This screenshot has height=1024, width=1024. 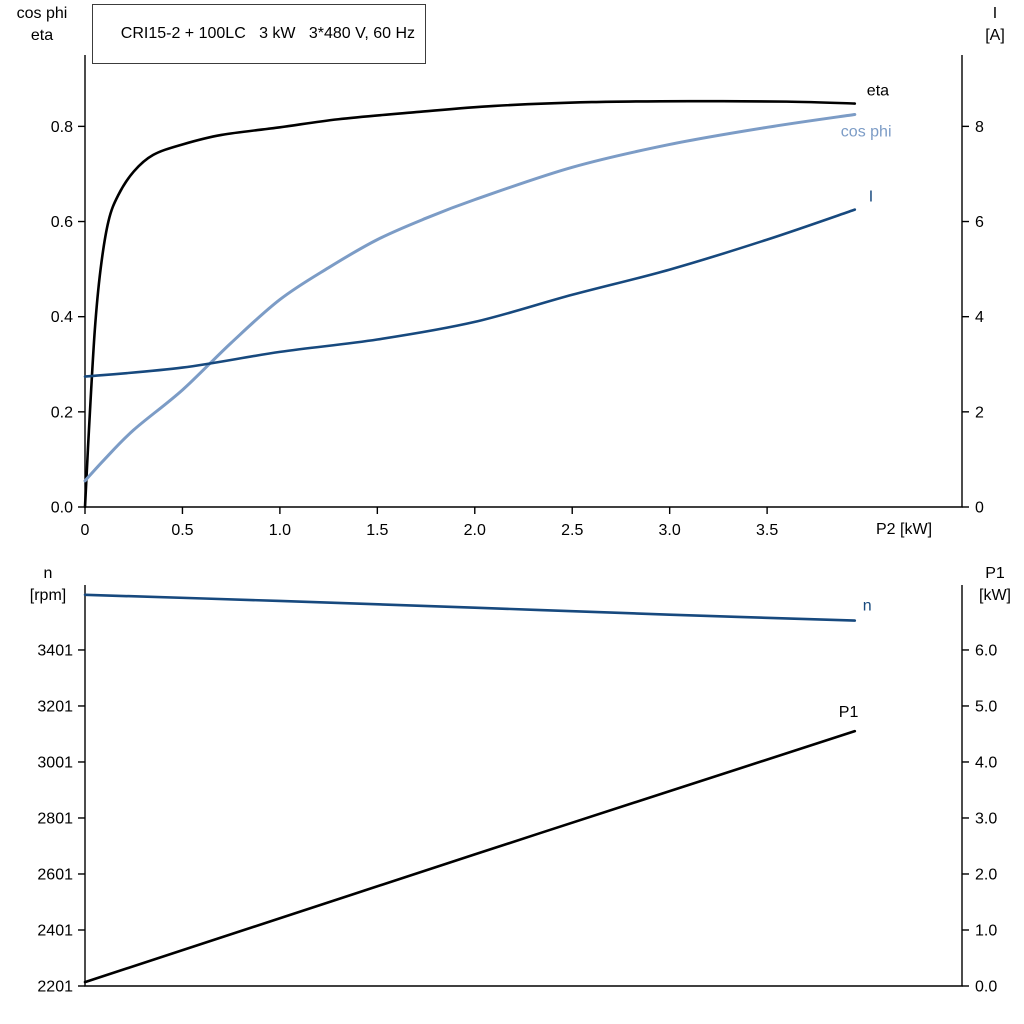 I want to click on right-tick-label: 8, so click(x=979, y=127).